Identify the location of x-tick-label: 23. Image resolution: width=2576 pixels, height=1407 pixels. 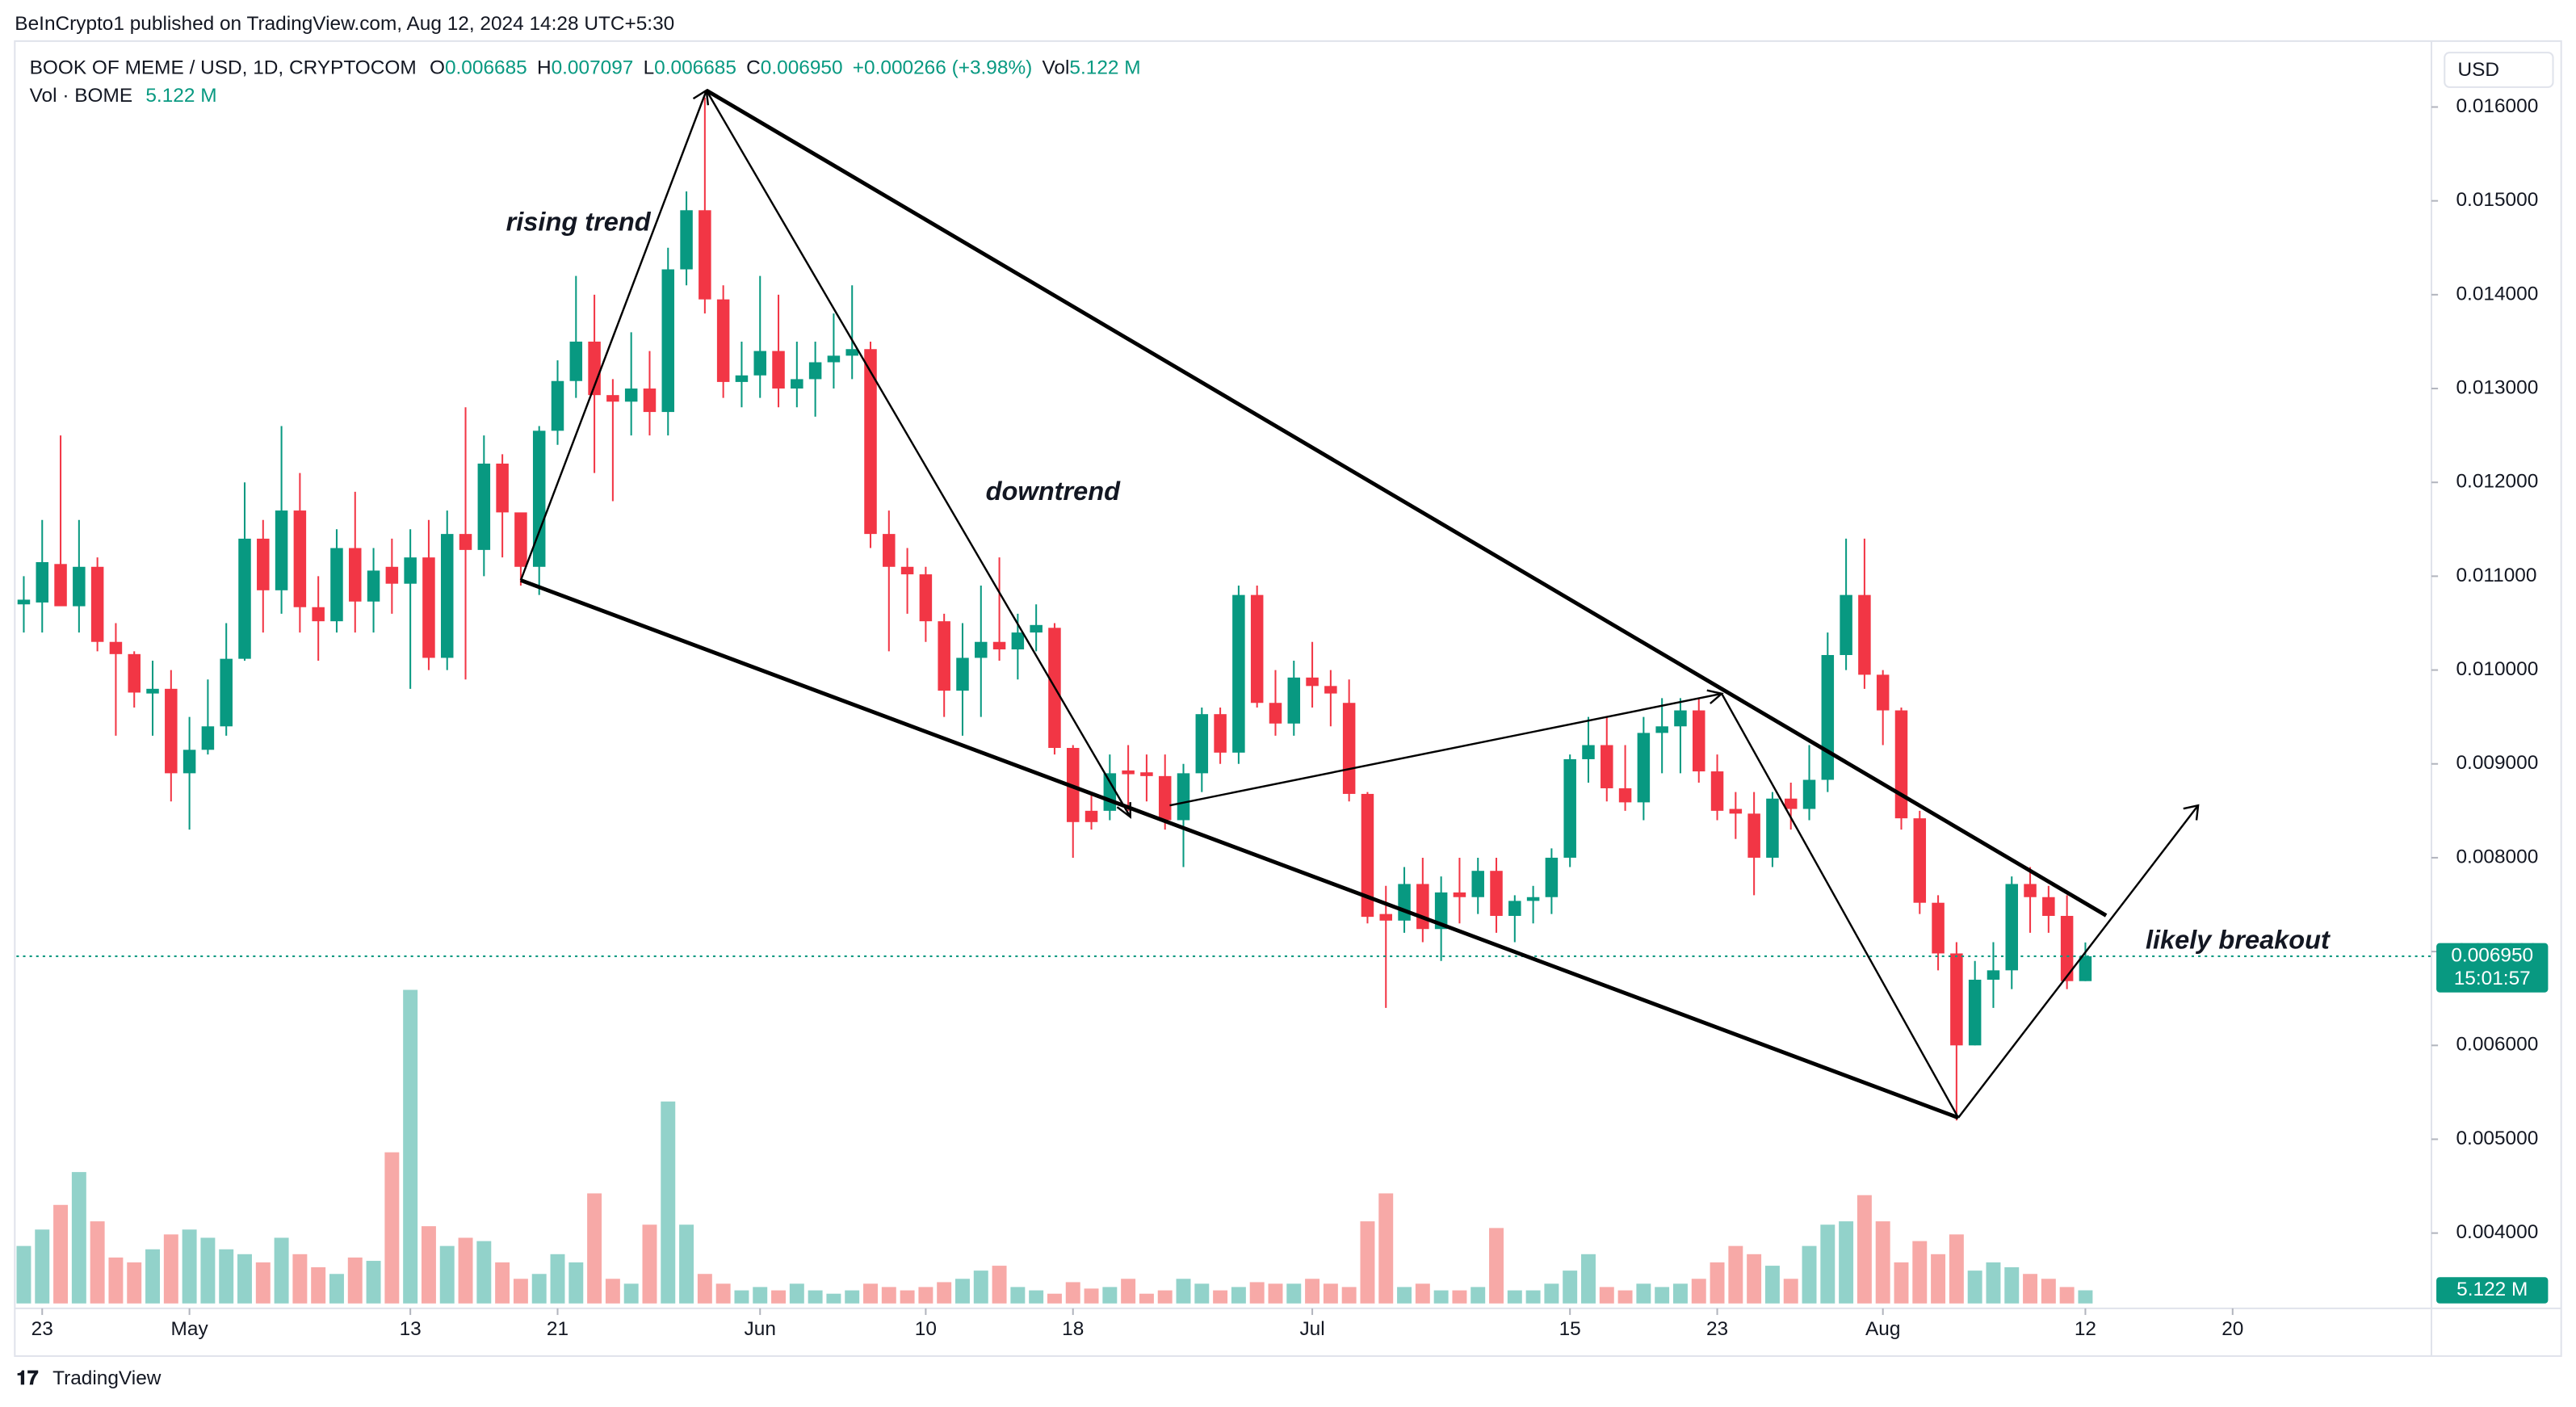
(1717, 1329).